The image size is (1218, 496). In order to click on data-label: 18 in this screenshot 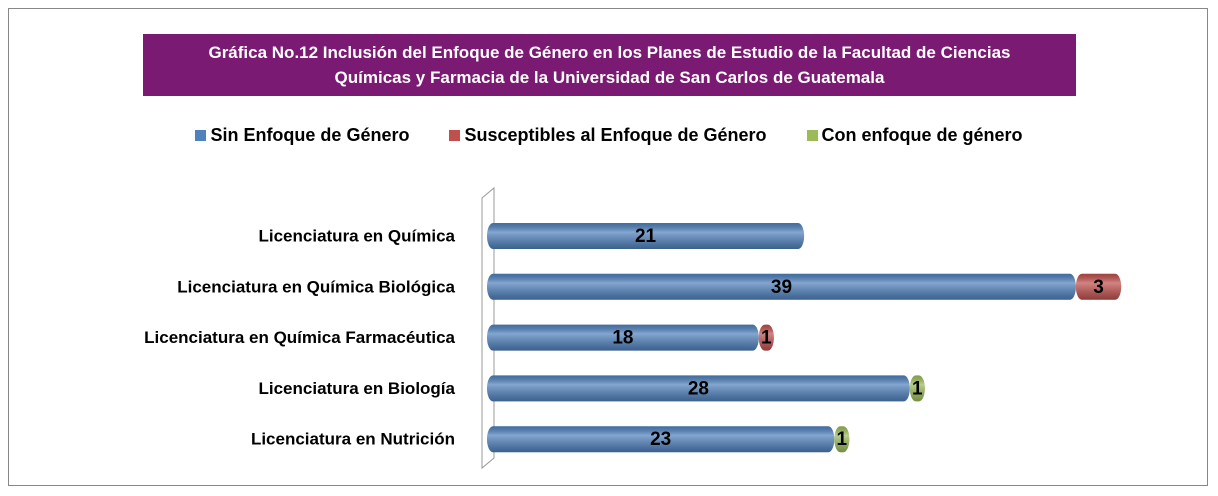, I will do `click(622, 338)`.